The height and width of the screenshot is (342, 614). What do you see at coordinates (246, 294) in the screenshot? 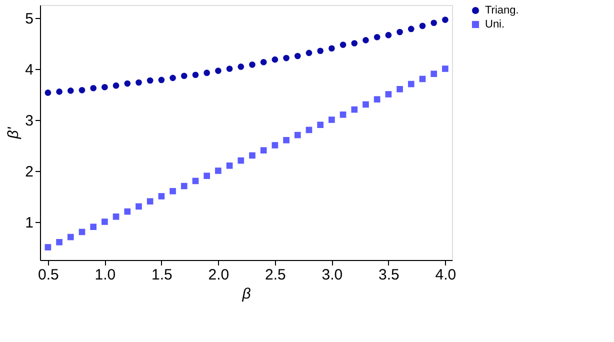
I see `x-axis-title: β` at bounding box center [246, 294].